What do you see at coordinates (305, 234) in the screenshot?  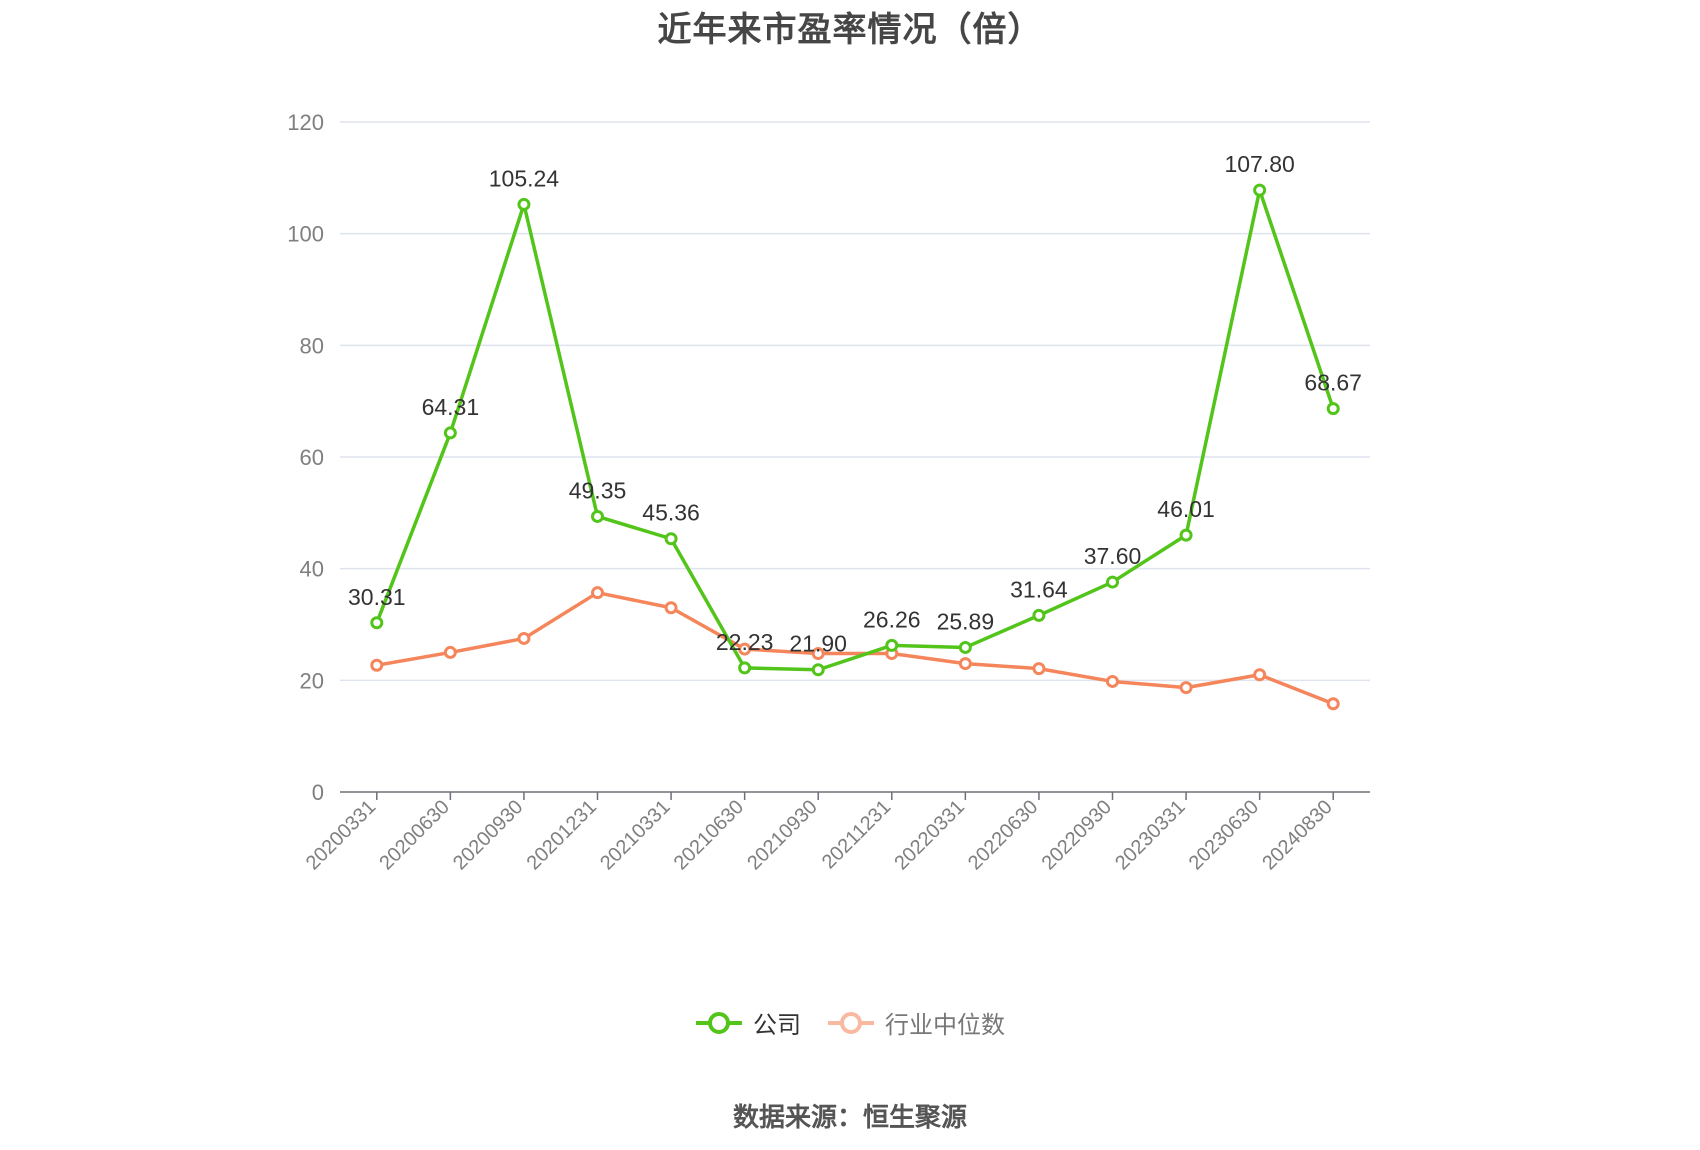 I see `y-tick-label: 100` at bounding box center [305, 234].